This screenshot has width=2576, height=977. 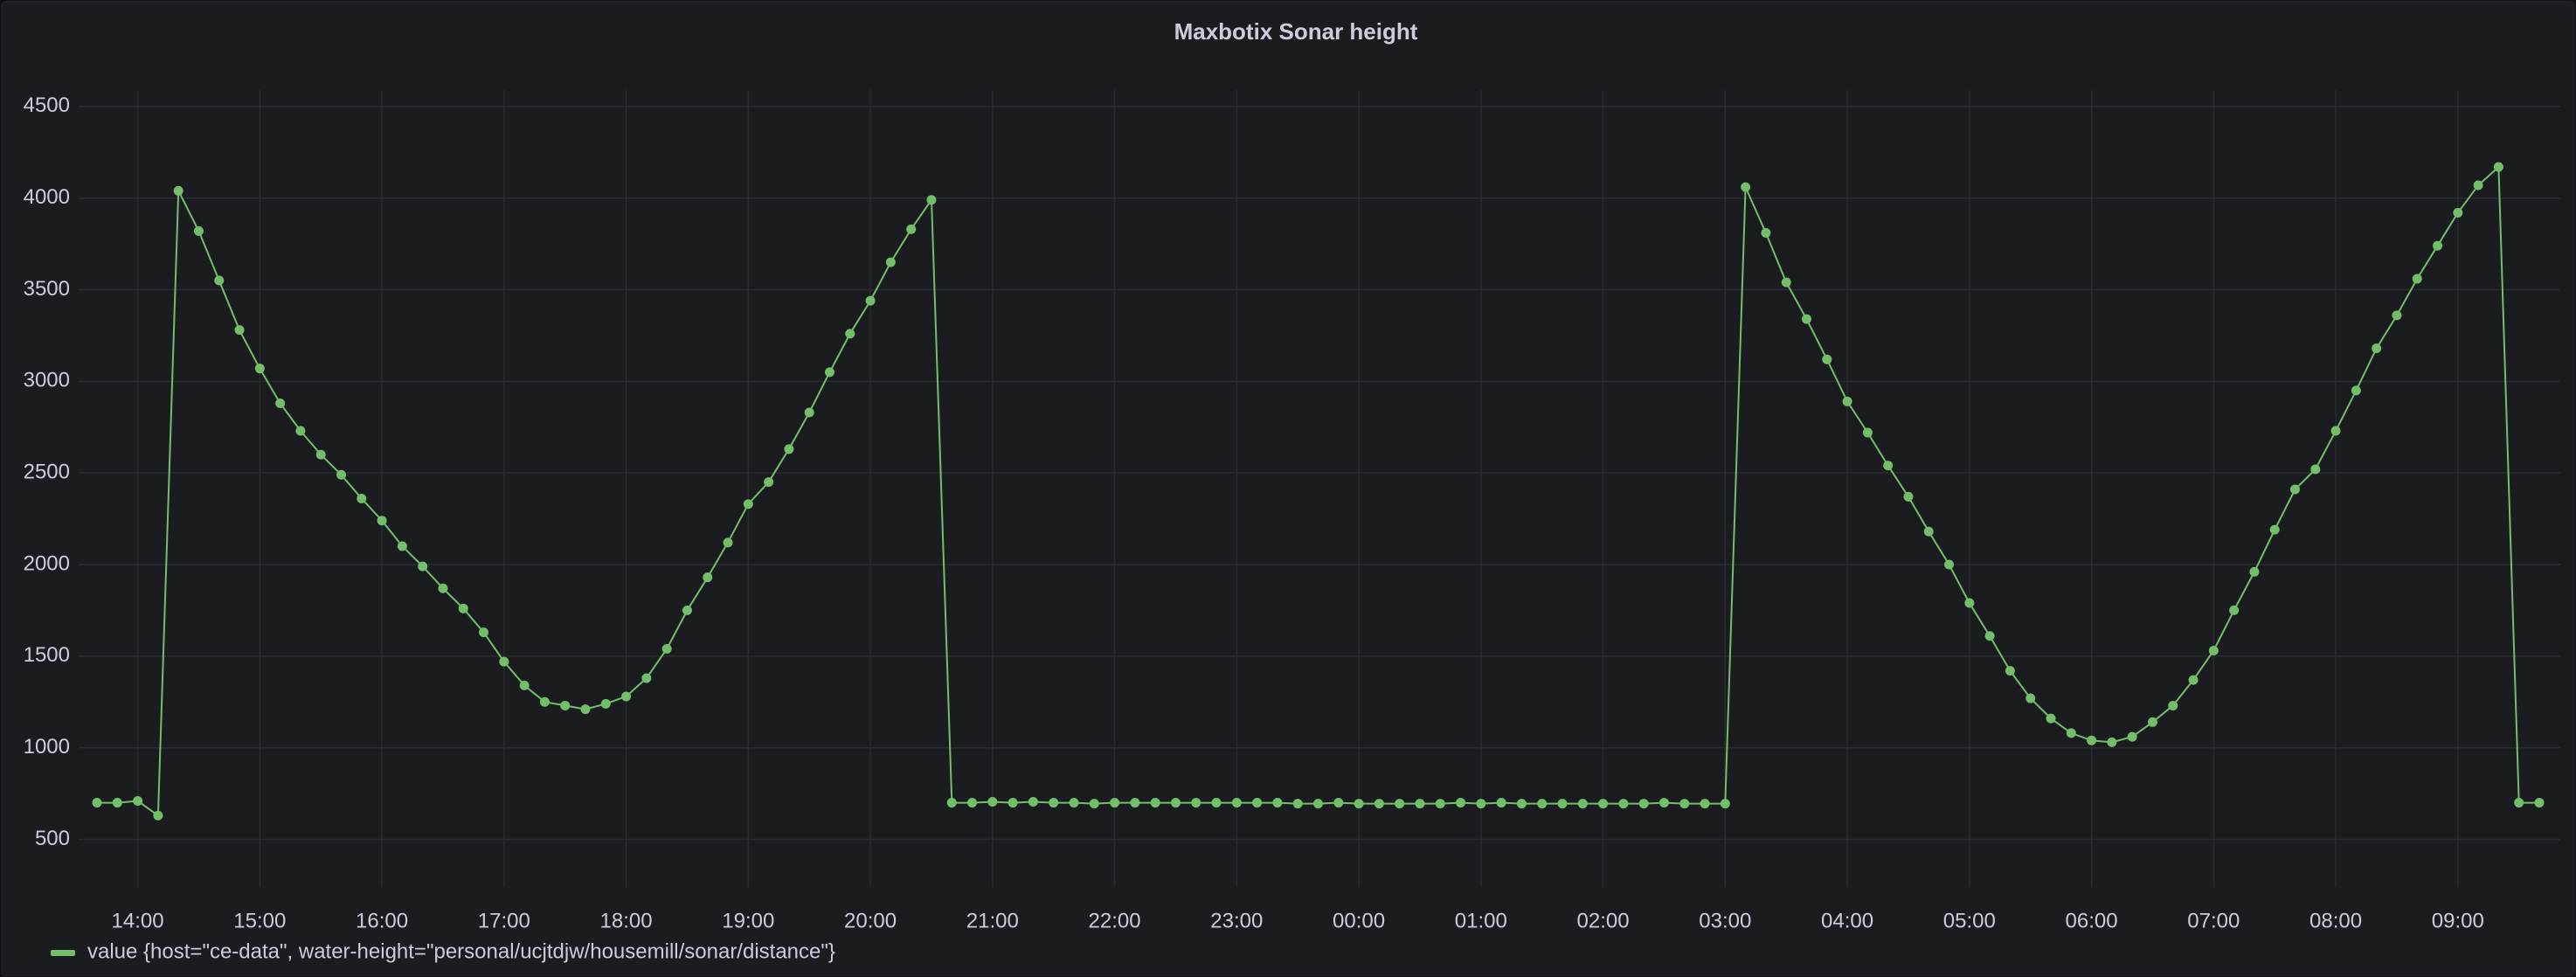 What do you see at coordinates (1236, 921) in the screenshot?
I see `x-tick-label: 23:00` at bounding box center [1236, 921].